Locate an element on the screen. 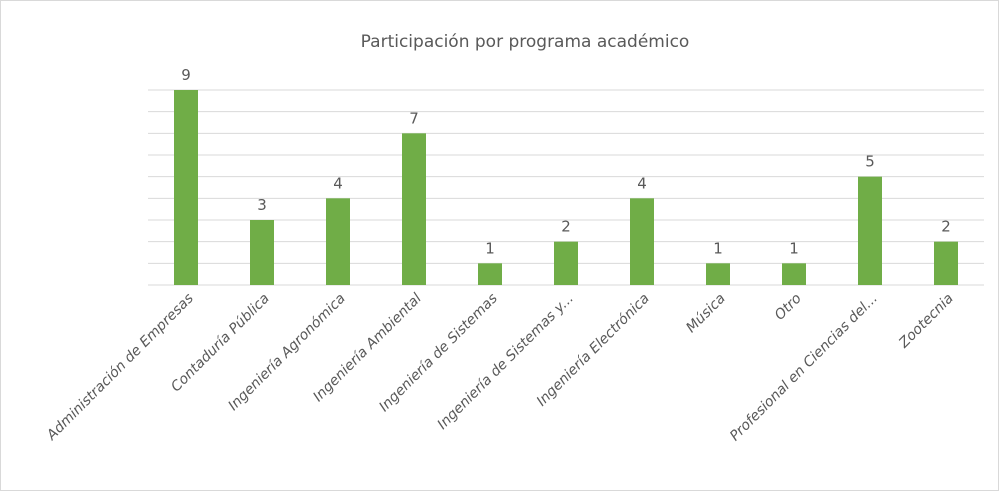 This screenshot has width=1003, height=492. data-label: 5 is located at coordinates (870, 162).